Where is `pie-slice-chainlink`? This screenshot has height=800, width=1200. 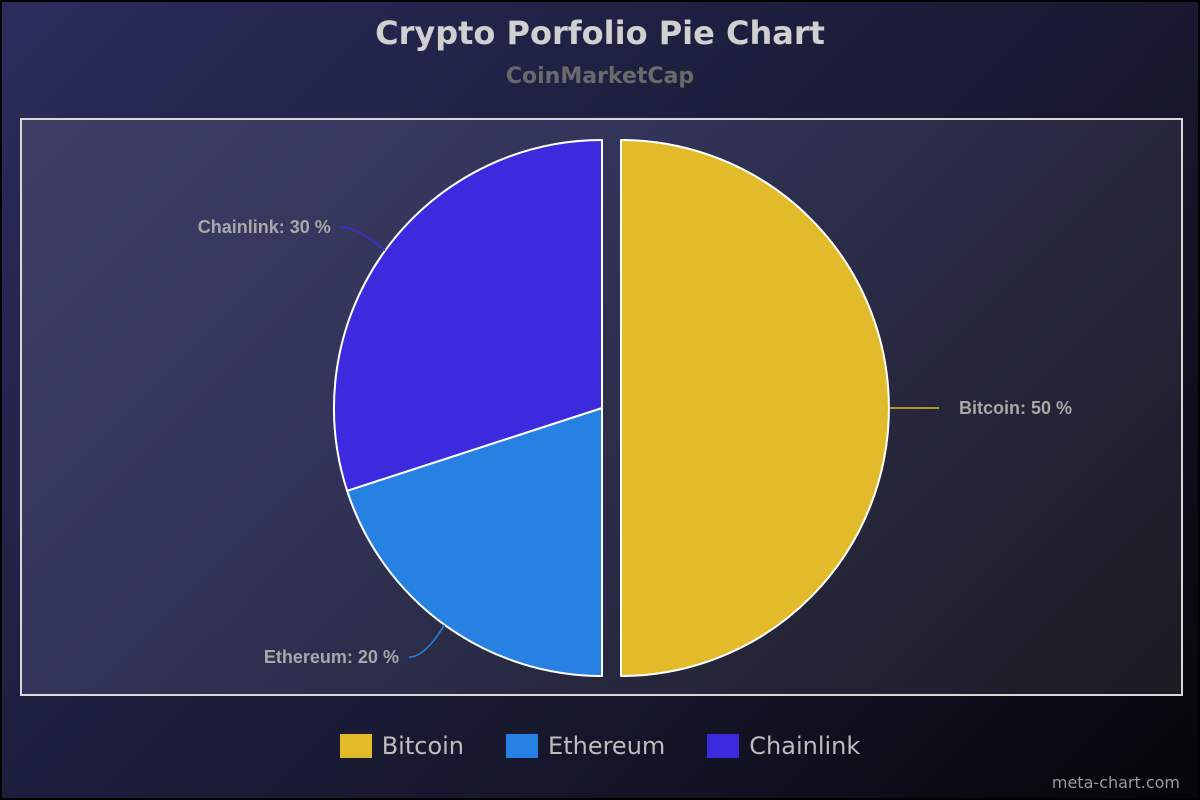 pie-slice-chainlink is located at coordinates (468, 315).